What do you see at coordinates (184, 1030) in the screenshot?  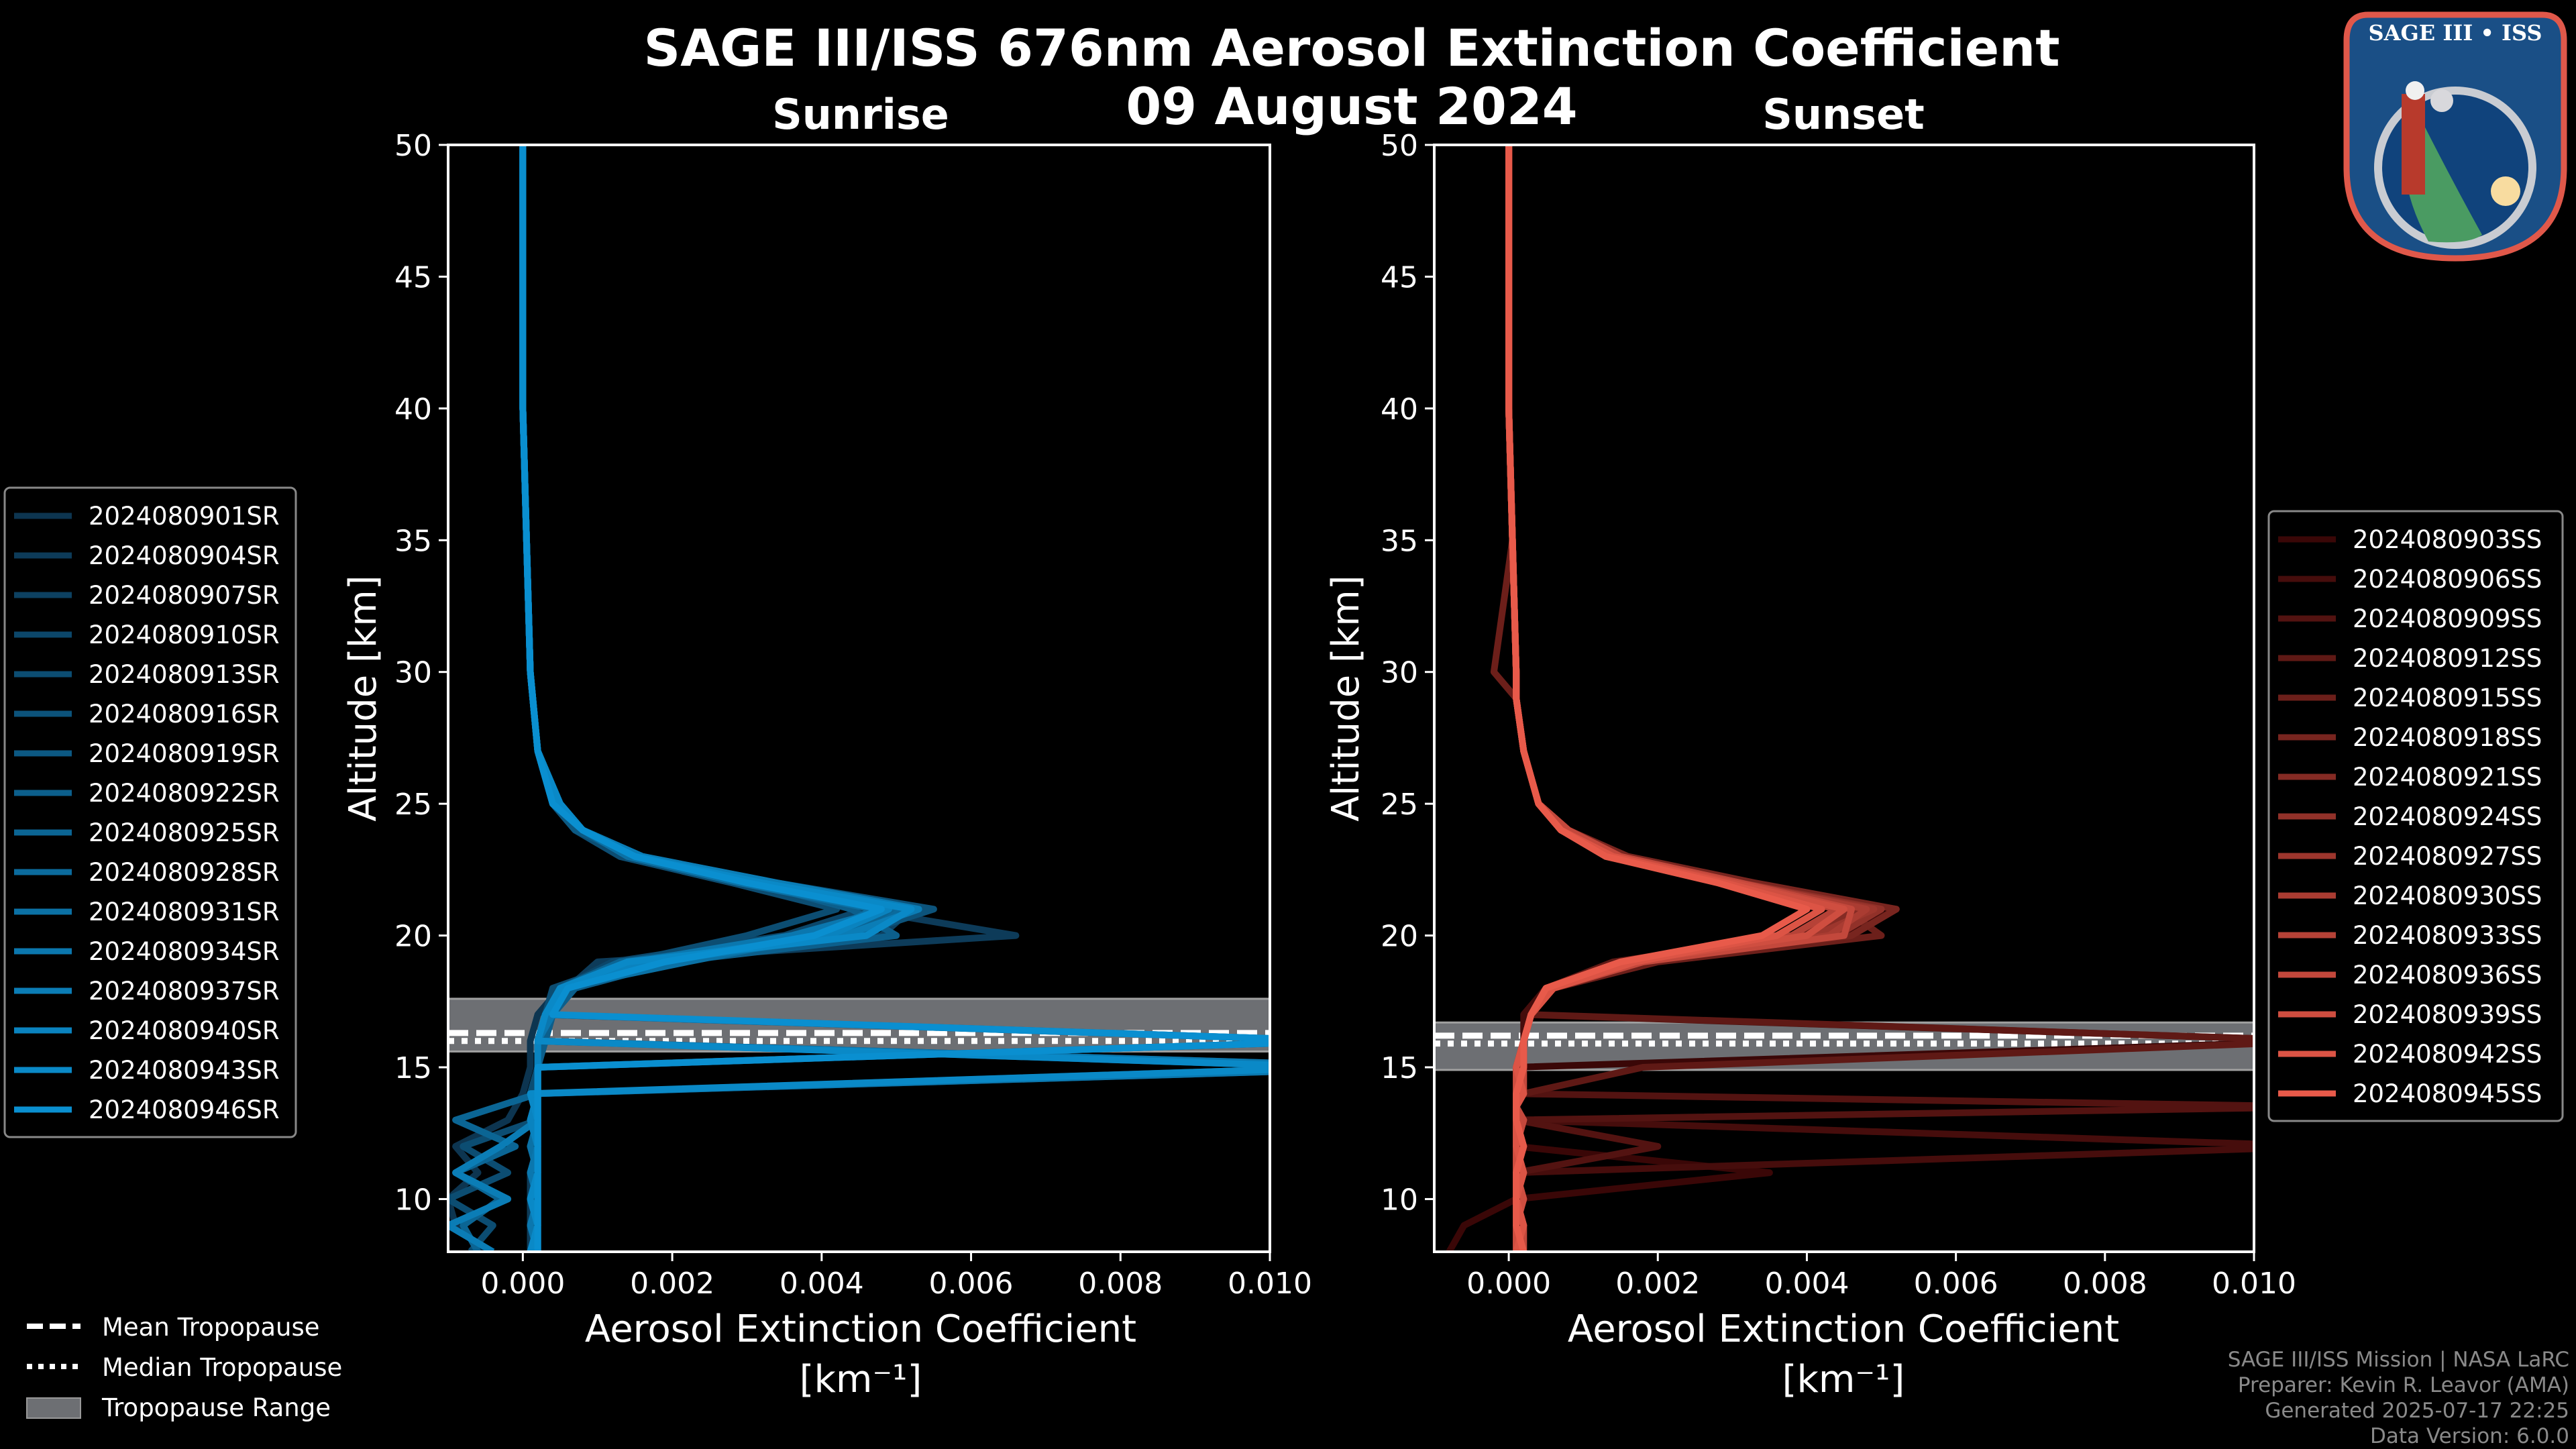 I see `legend-label: 2024080940SR` at bounding box center [184, 1030].